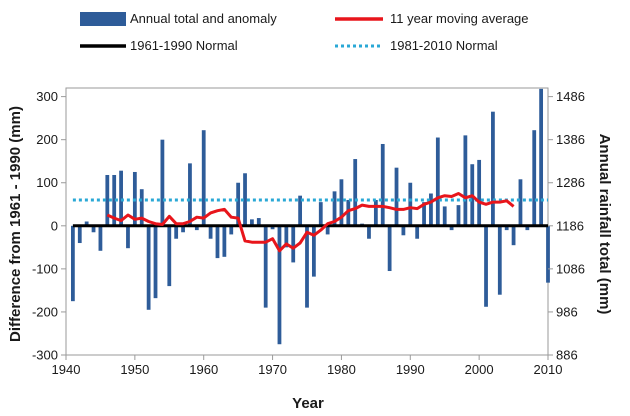 Image resolution: width=630 pixels, height=416 pixels. What do you see at coordinates (148, 267) in the screenshot?
I see `bar-1952` at bounding box center [148, 267].